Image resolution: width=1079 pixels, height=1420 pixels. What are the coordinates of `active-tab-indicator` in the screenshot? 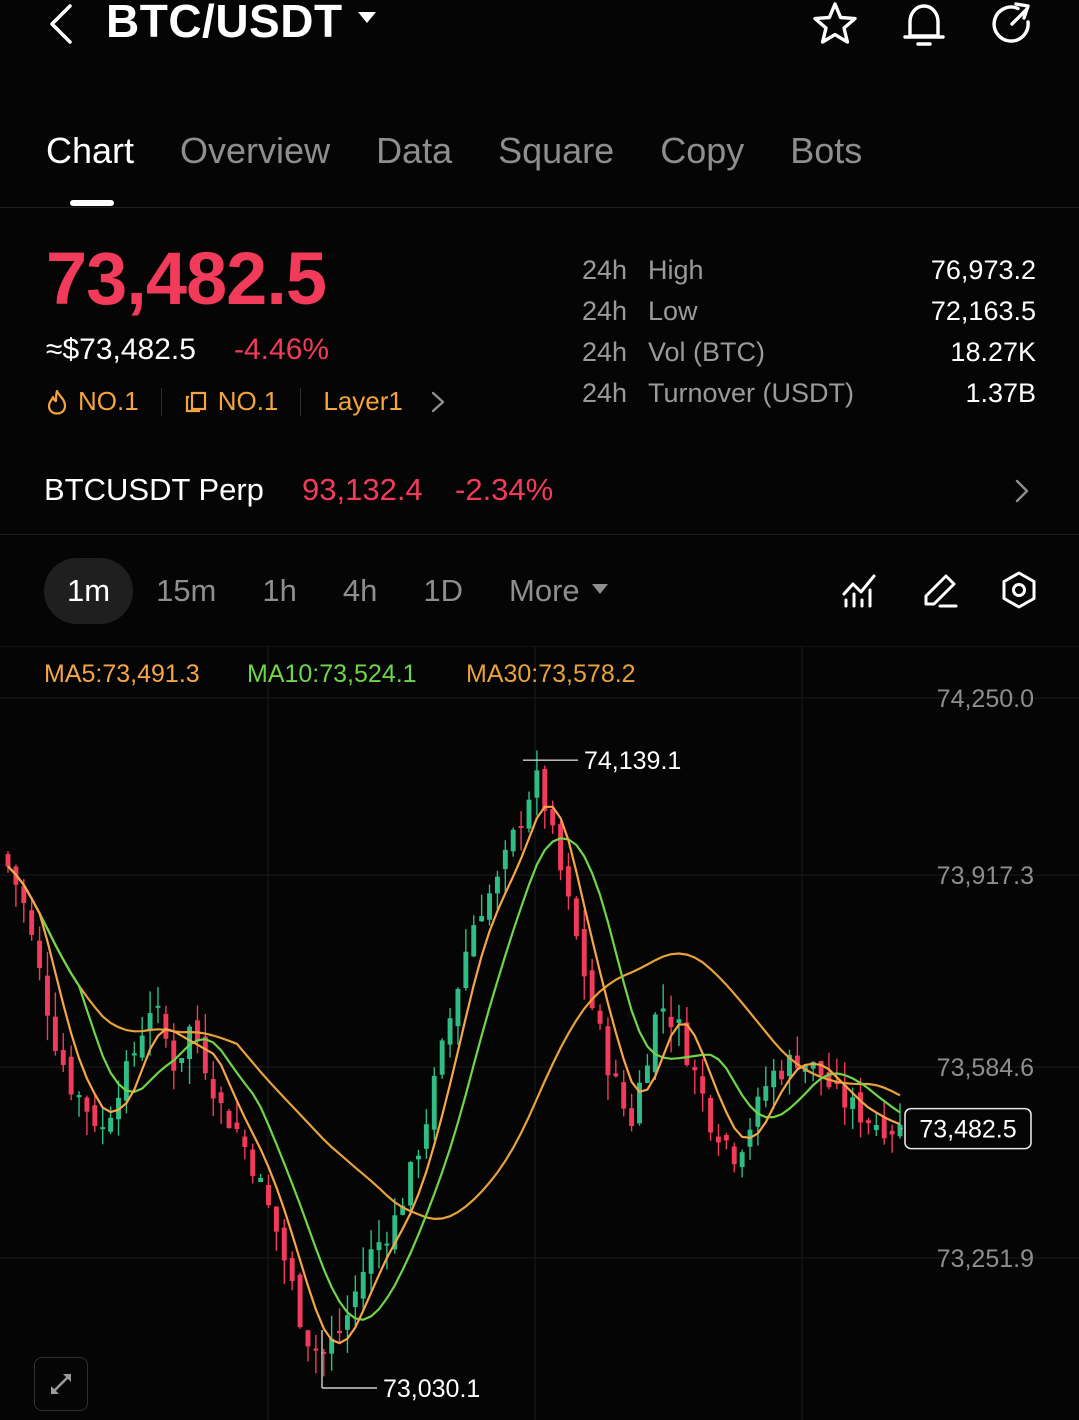 It's located at (92, 203).